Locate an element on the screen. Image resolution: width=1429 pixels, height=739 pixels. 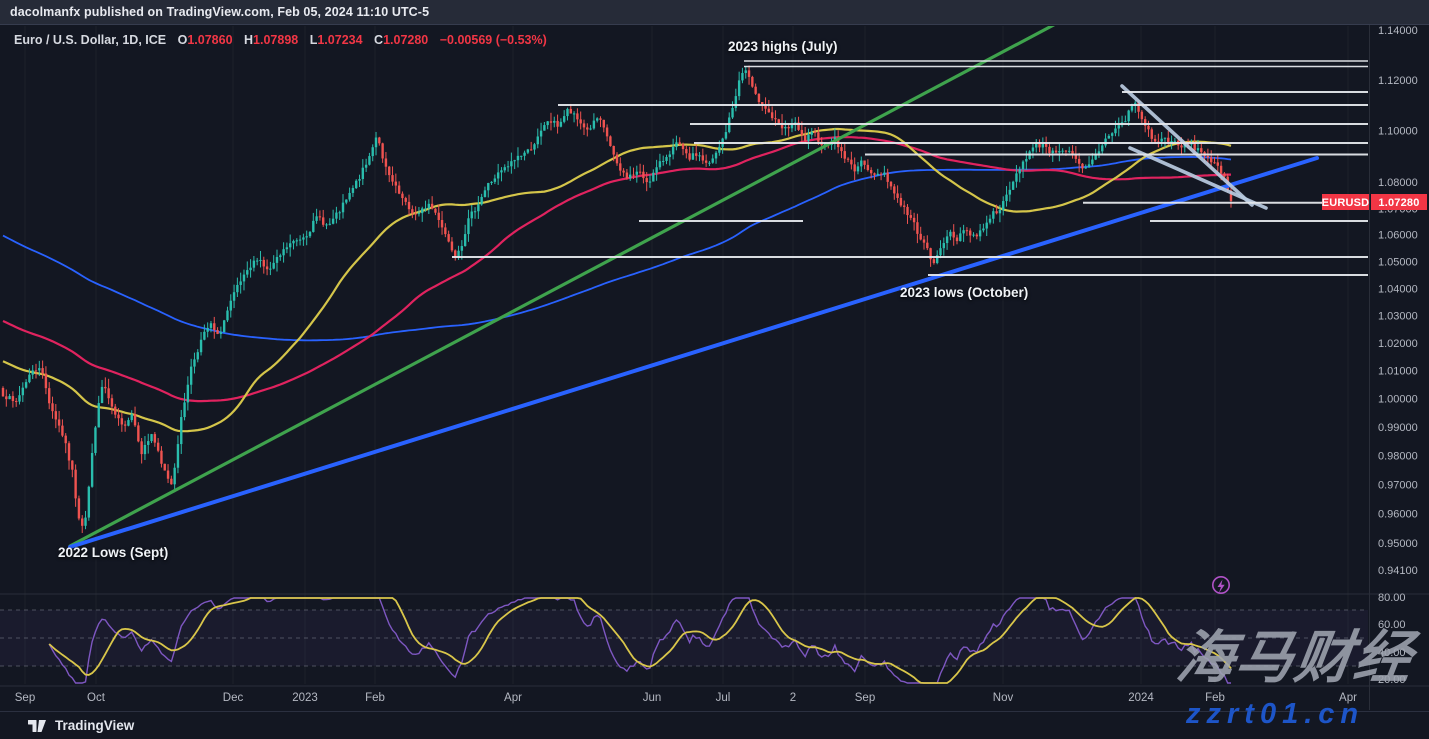
price-axis-label: 1.02000 is located at coordinates (1398, 344).